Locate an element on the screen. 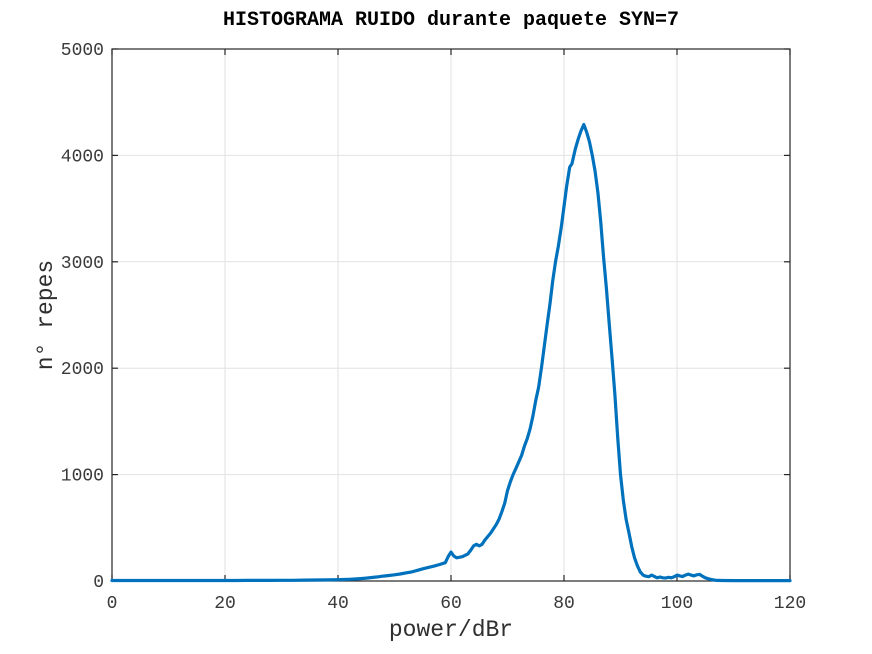 This screenshot has width=872, height=654. chart-title: HISTOGRAMA RUIDO durante paquete SYN=7 is located at coordinates (451, 20).